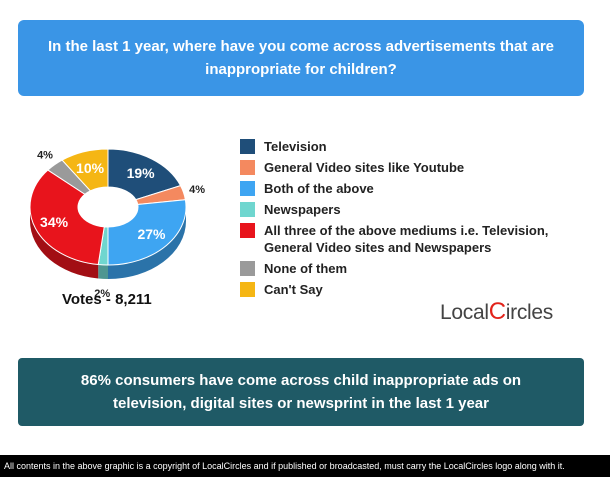  I want to click on legend-item-can-t-say: Can't Say, so click(417, 289).